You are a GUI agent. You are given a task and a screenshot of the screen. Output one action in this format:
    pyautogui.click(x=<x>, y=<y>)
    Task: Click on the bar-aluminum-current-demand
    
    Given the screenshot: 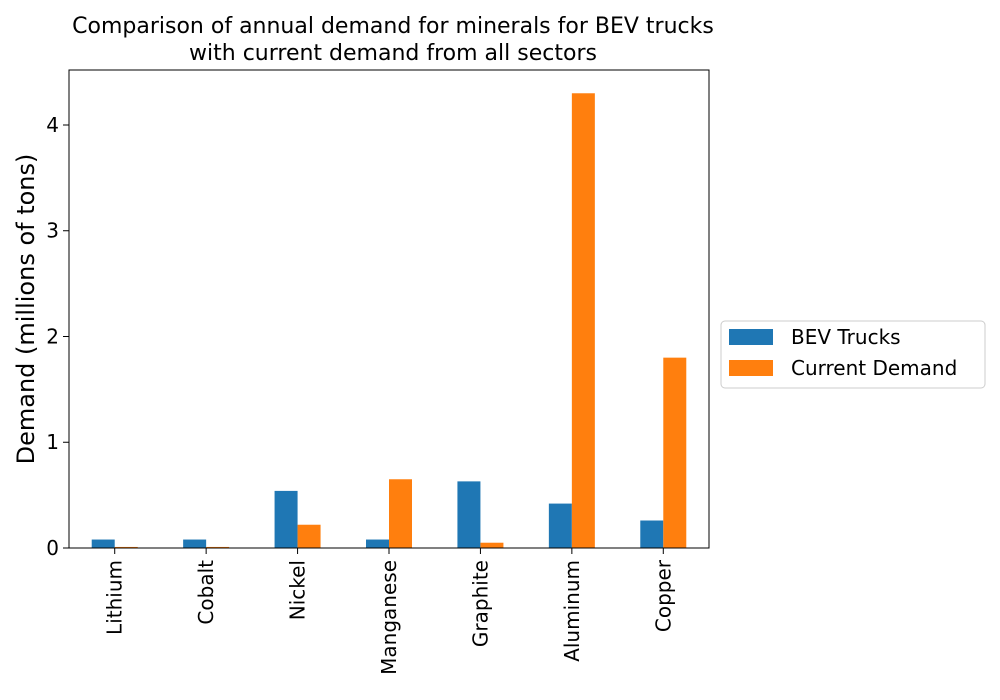 What is the action you would take?
    pyautogui.click(x=583, y=320)
    